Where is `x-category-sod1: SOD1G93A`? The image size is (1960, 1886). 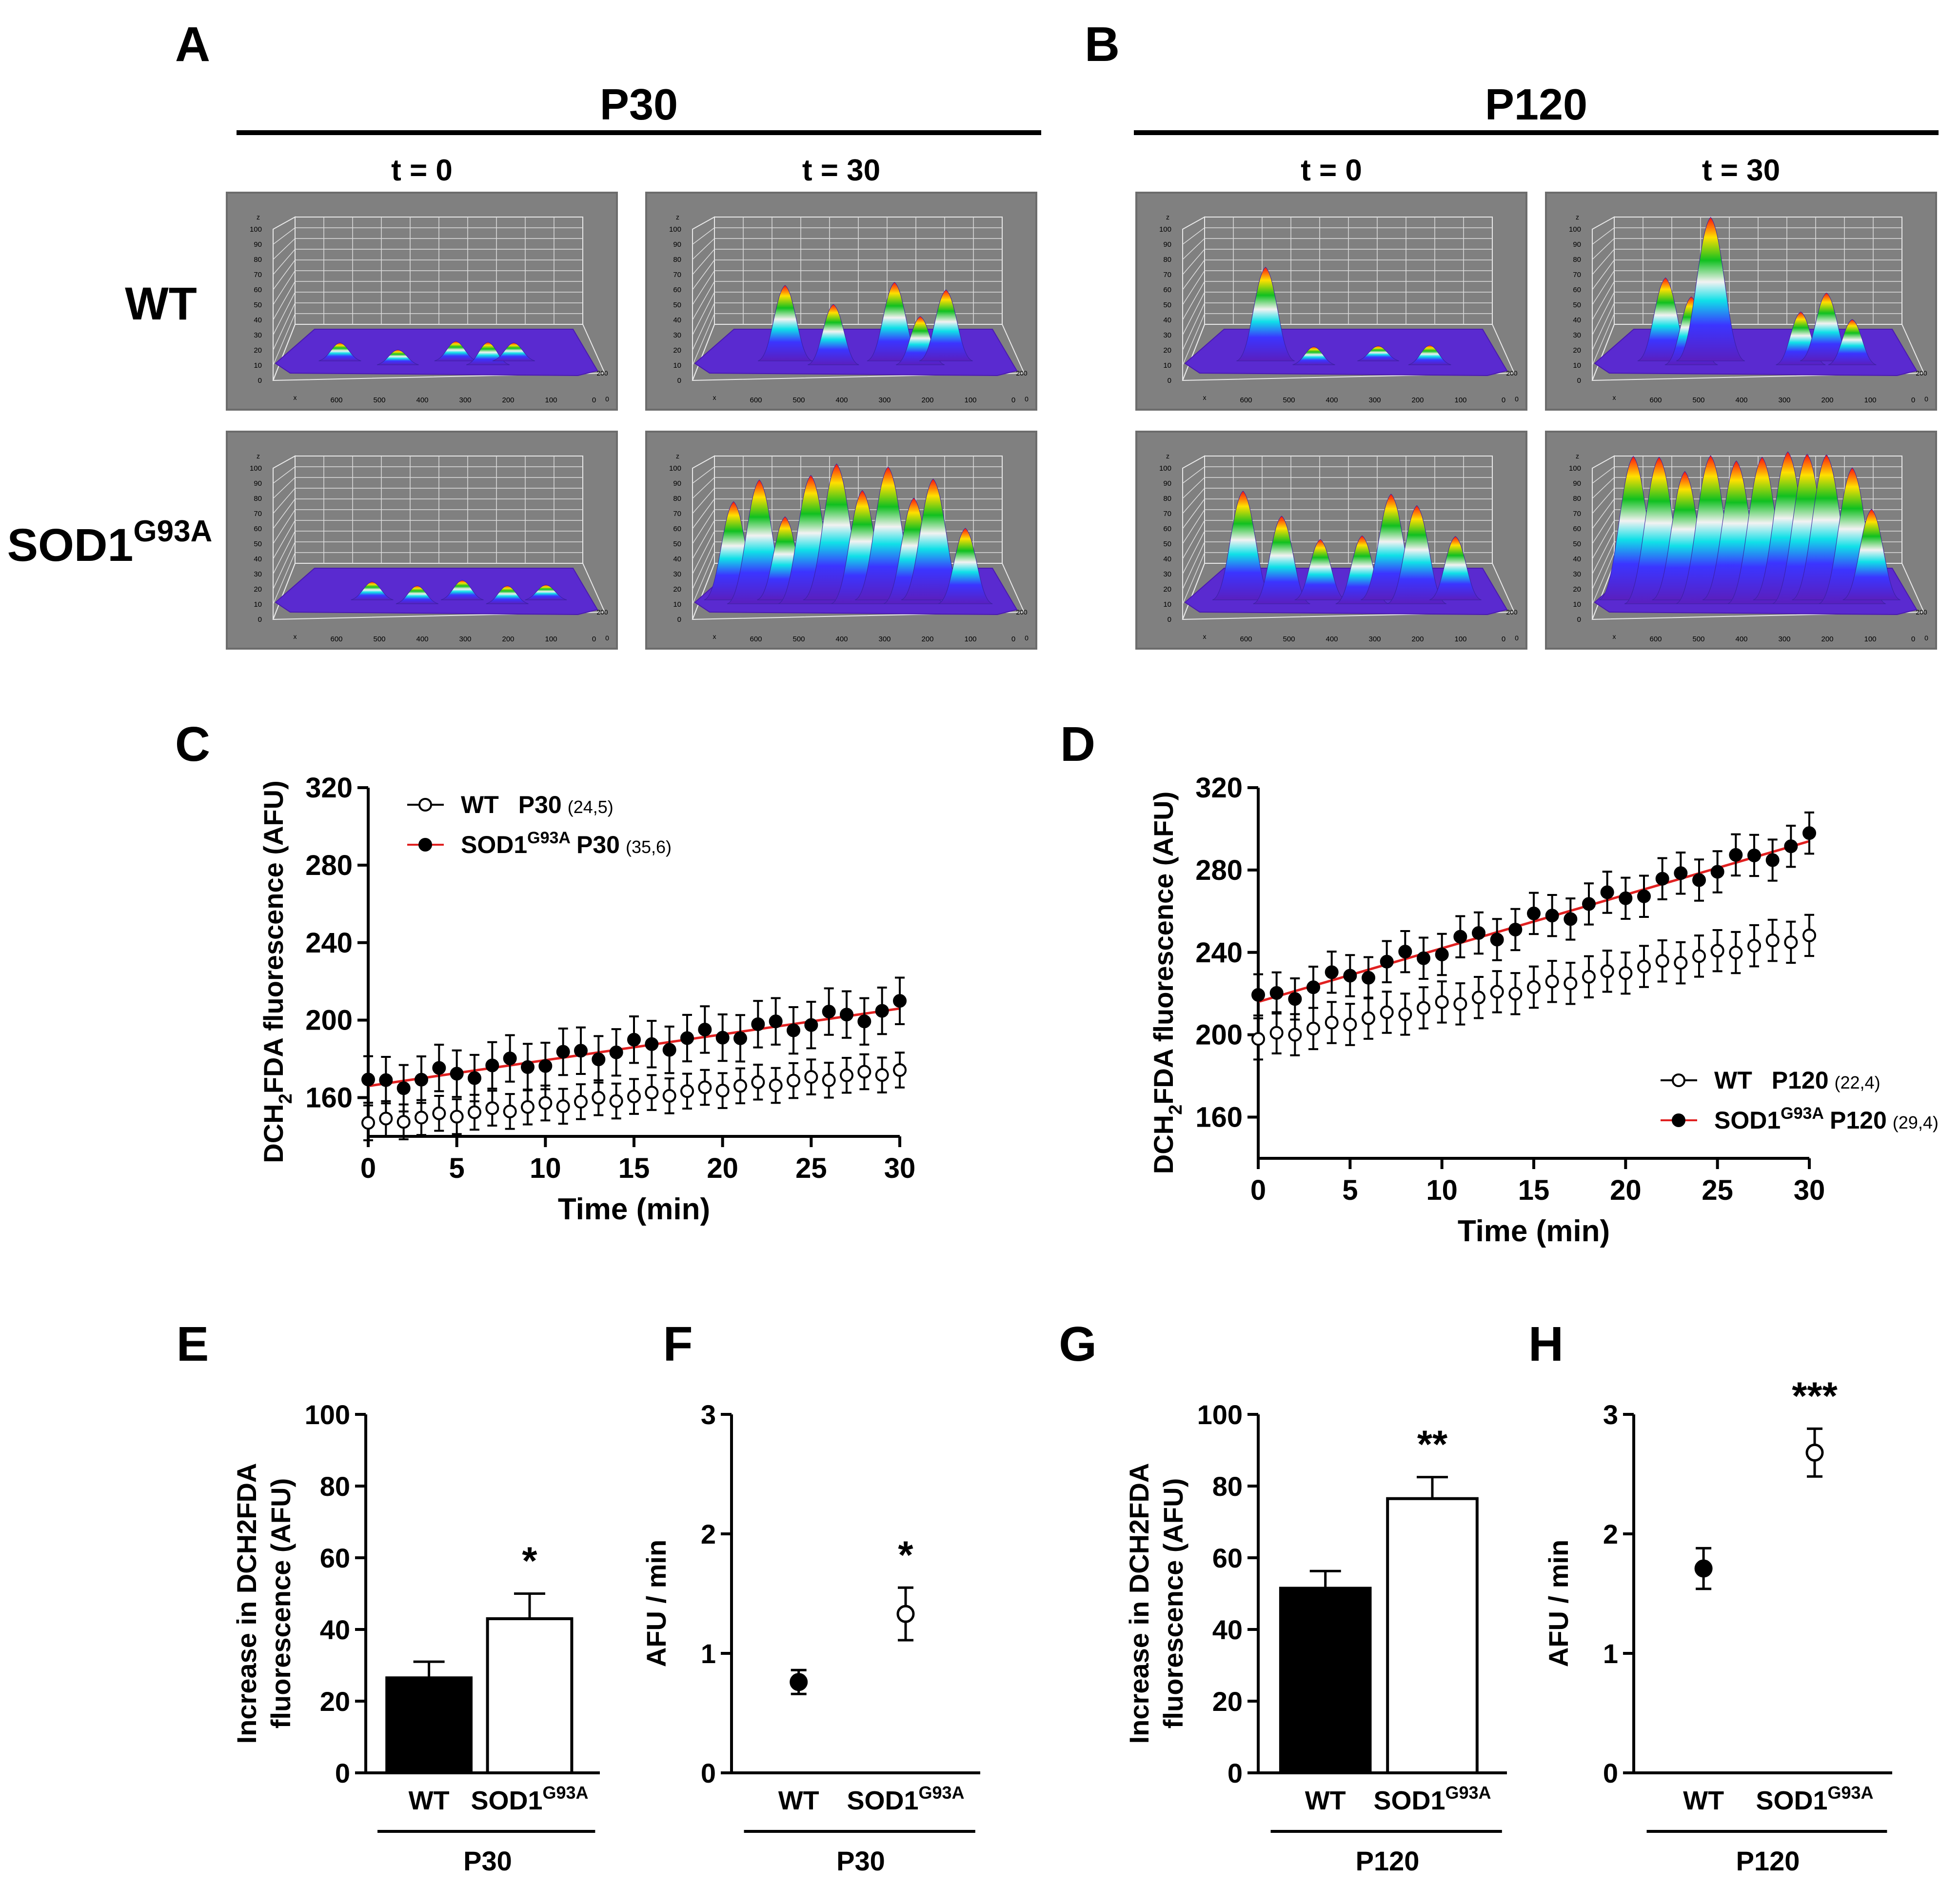 x-category-sod1: SOD1G93A is located at coordinates (905, 1799).